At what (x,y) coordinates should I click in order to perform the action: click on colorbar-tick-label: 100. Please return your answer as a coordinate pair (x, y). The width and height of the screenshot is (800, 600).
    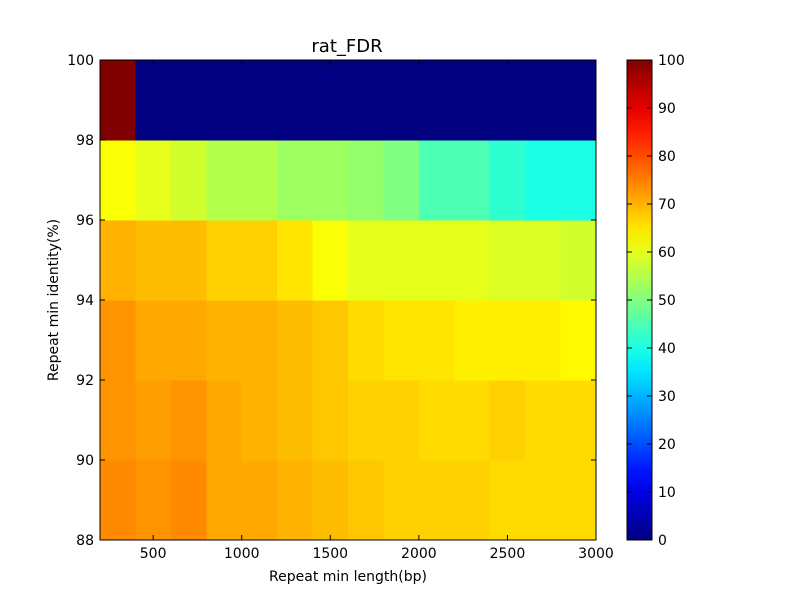
    Looking at the image, I should click on (671, 61).